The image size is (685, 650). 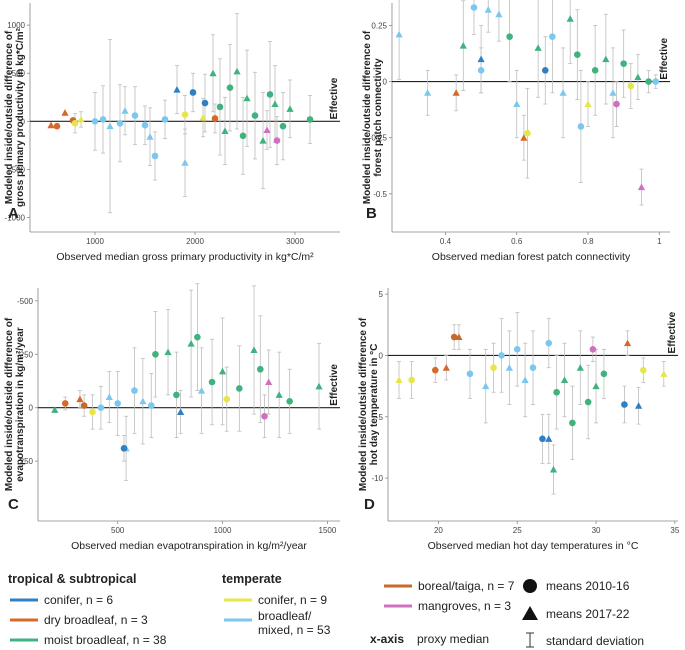 I want to click on legend-xaxis-proxy-text: proxy median, so click(x=453, y=639).